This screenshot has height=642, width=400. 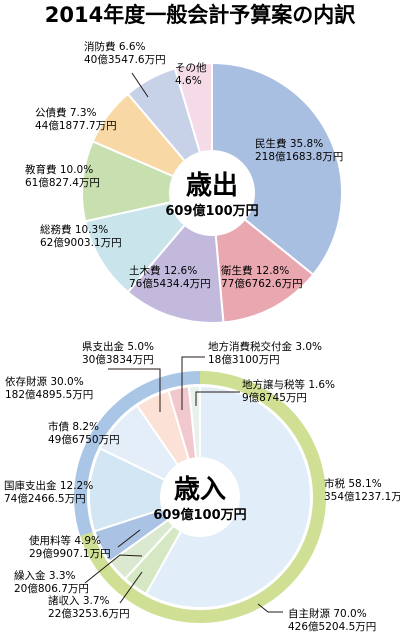 I want to click on revenue-amount: 74億2466.5万円, so click(x=45, y=498).